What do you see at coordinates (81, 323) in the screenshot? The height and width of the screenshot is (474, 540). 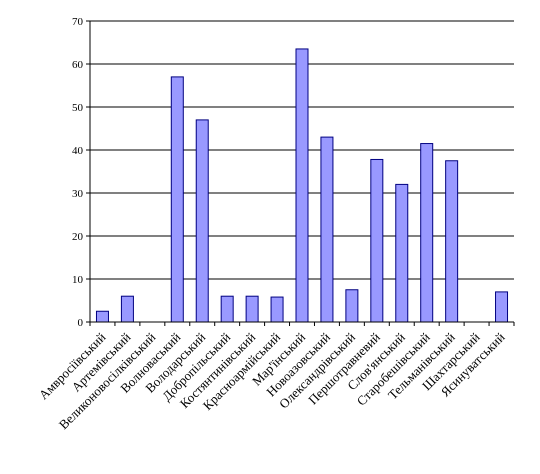 I see `y-tick-label: 0` at bounding box center [81, 323].